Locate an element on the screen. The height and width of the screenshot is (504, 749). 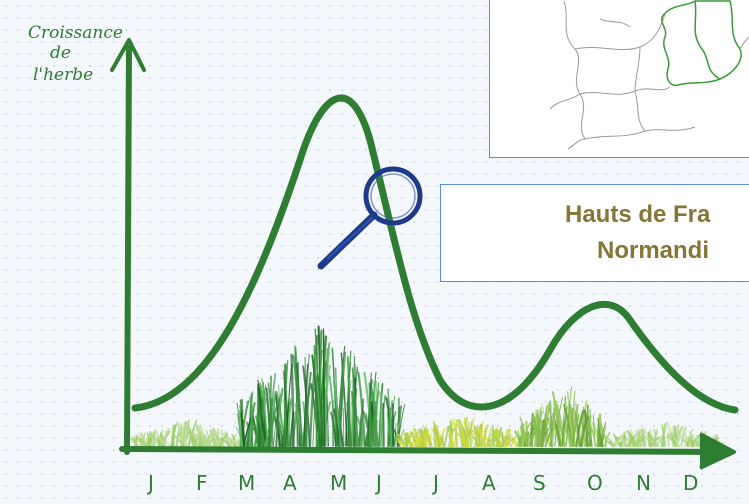
y-axis is located at coordinates (128, 246).